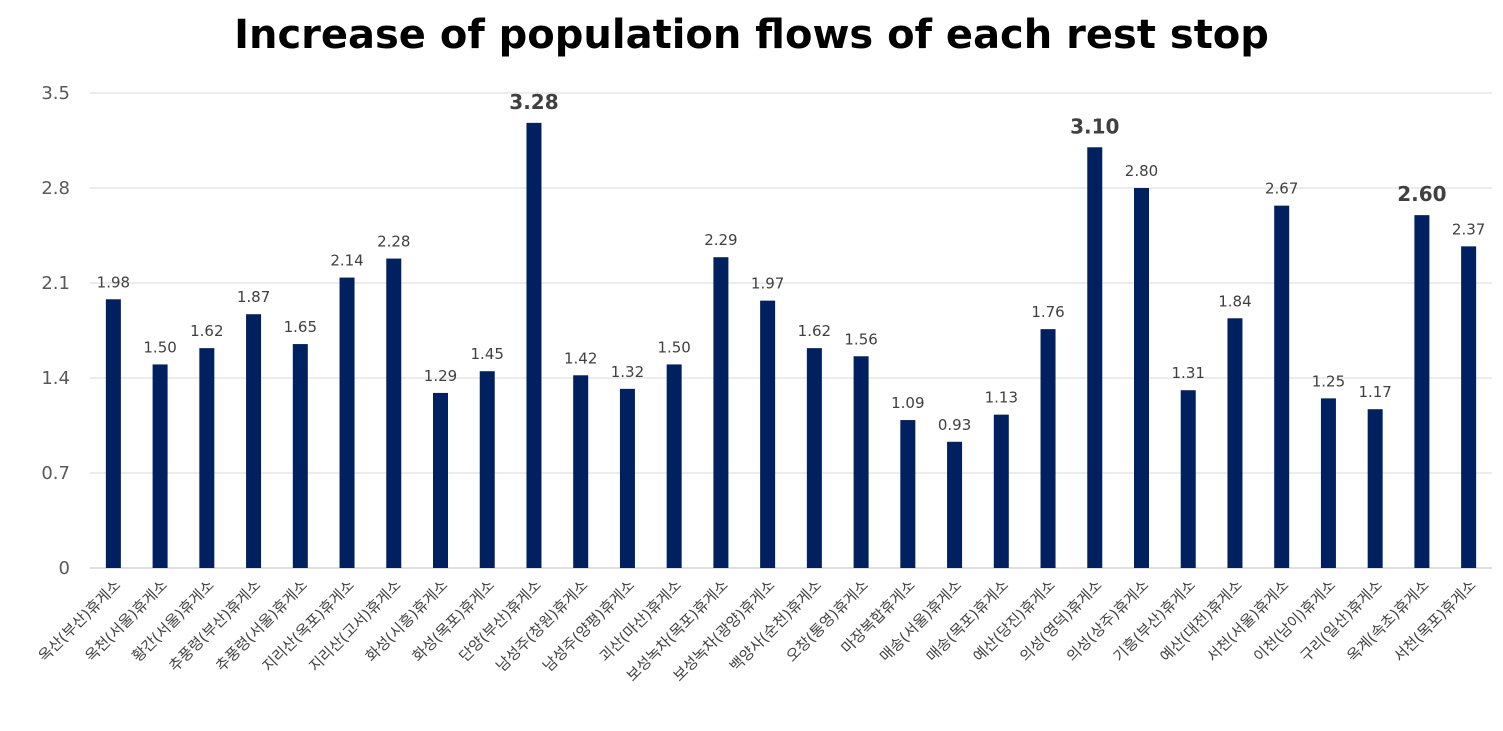 This screenshot has width=1503, height=731. I want to click on x-tick-label: 화성(목포)휴게소, so click(453, 620).